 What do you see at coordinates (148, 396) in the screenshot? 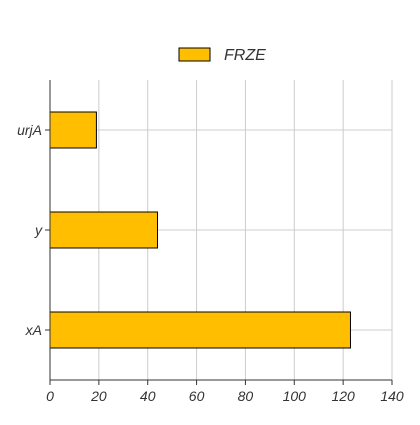
I see `x-tick-label: 40` at bounding box center [148, 396].